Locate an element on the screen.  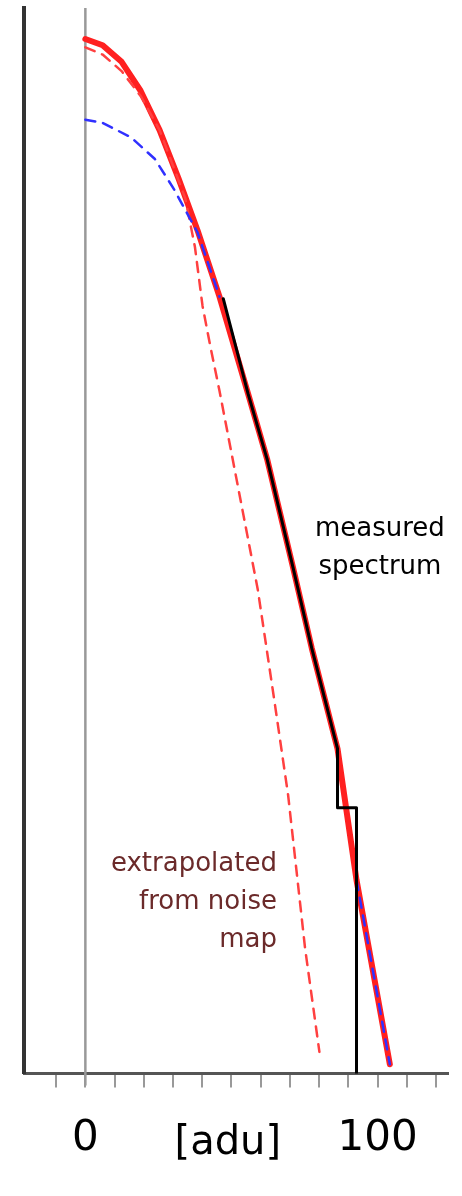
x-axis-title: [adu] is located at coordinates (228, 1140).